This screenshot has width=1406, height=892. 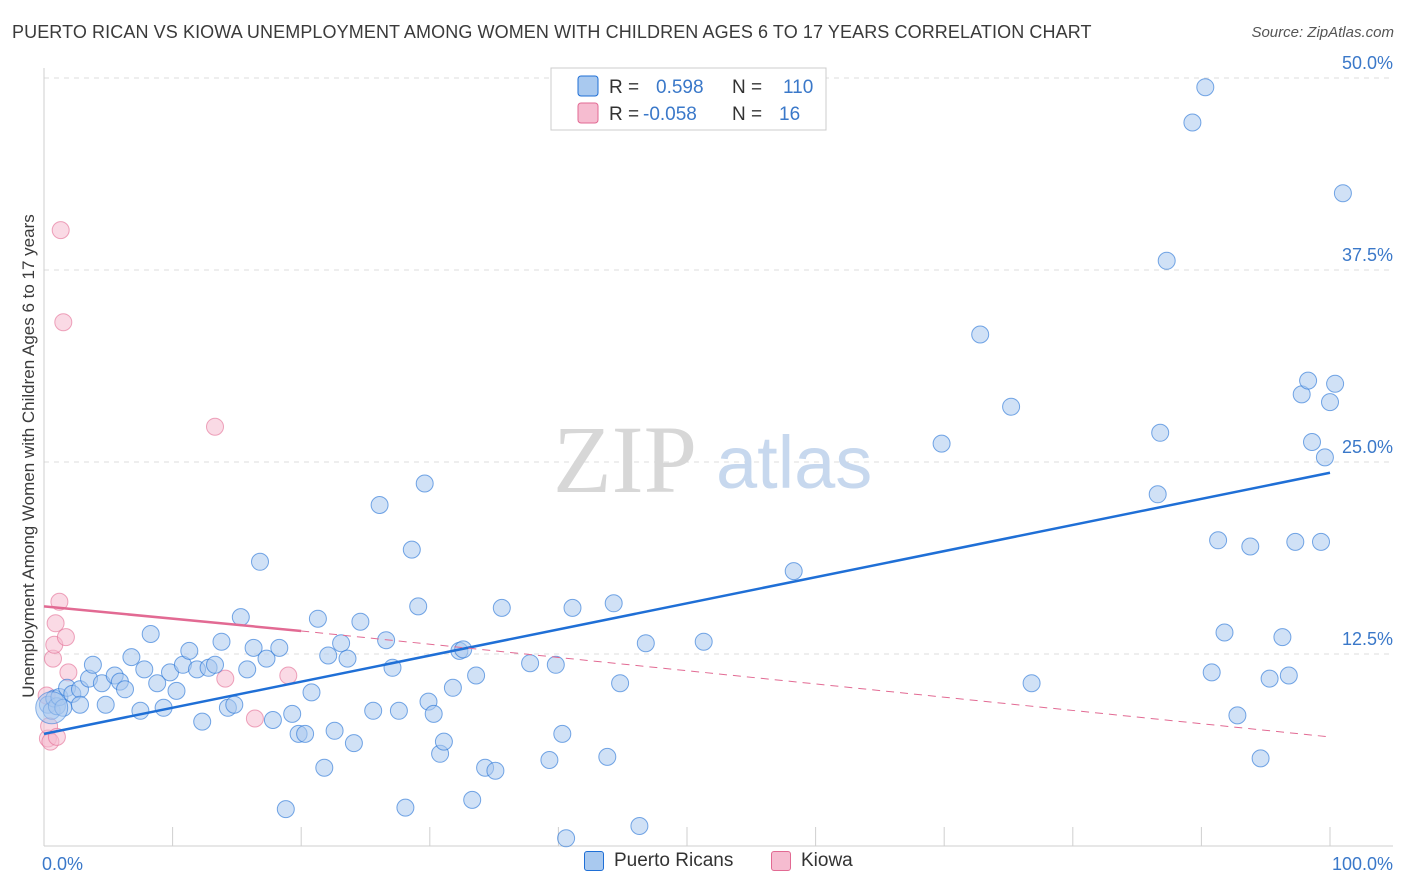 I want to click on legend-n-value-1: 110, so click(x=798, y=87).